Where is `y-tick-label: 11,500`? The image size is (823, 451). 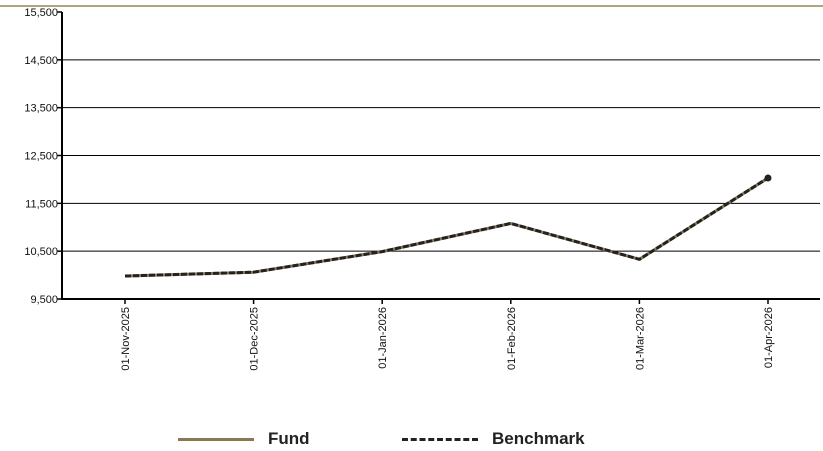
y-tick-label: 11,500 is located at coordinates (41, 204).